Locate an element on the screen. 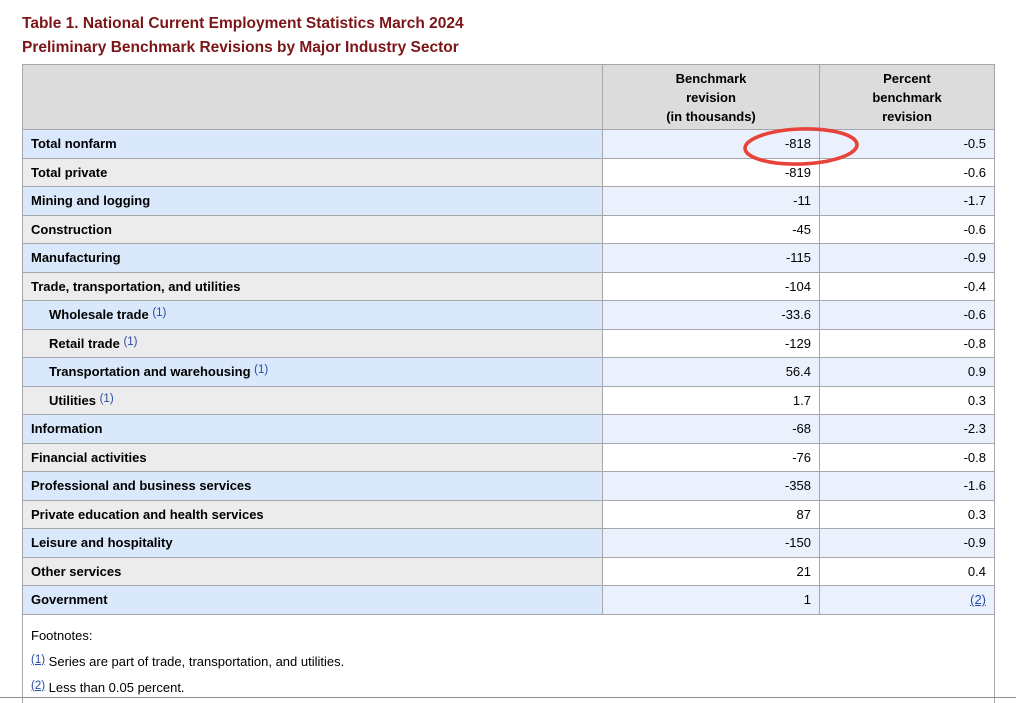 Image resolution: width=1016 pixels, height=703 pixels. footnote-marker-link: (1) is located at coordinates (38, 659).